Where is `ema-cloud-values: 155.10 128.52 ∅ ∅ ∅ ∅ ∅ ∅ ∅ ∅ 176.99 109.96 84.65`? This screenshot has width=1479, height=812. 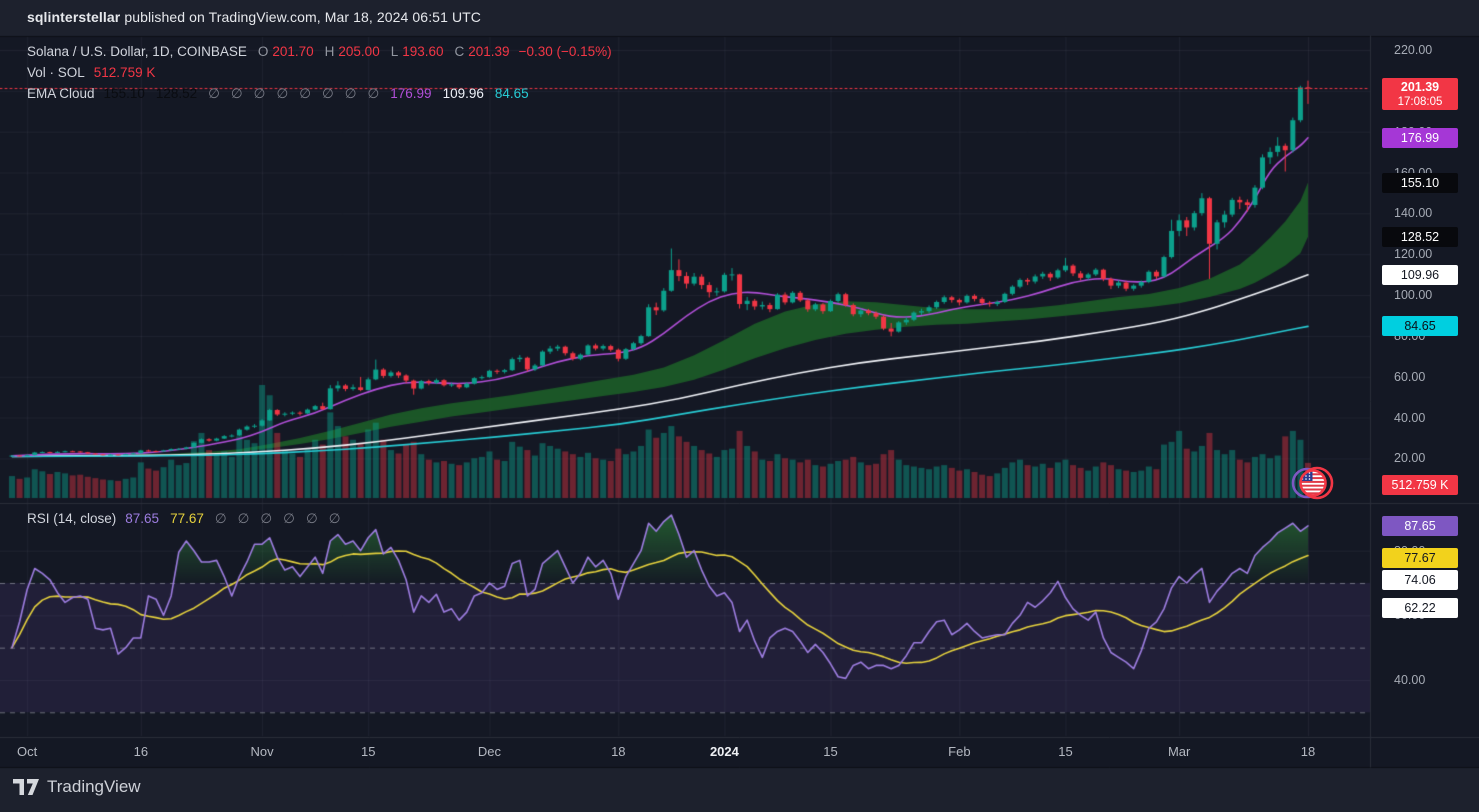 ema-cloud-values: 155.10 128.52 ∅ ∅ ∅ ∅ ∅ ∅ ∅ ∅ 176.99 109.96 84.65 is located at coordinates (316, 94).